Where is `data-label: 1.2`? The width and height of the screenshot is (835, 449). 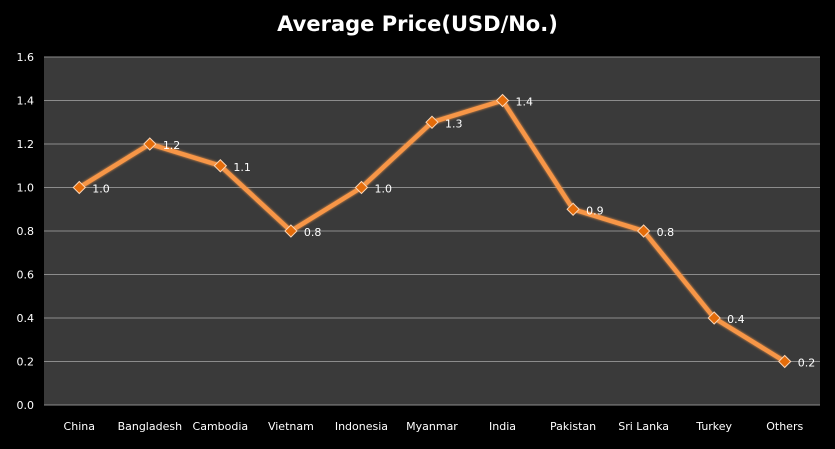 data-label: 1.2 is located at coordinates (172, 145).